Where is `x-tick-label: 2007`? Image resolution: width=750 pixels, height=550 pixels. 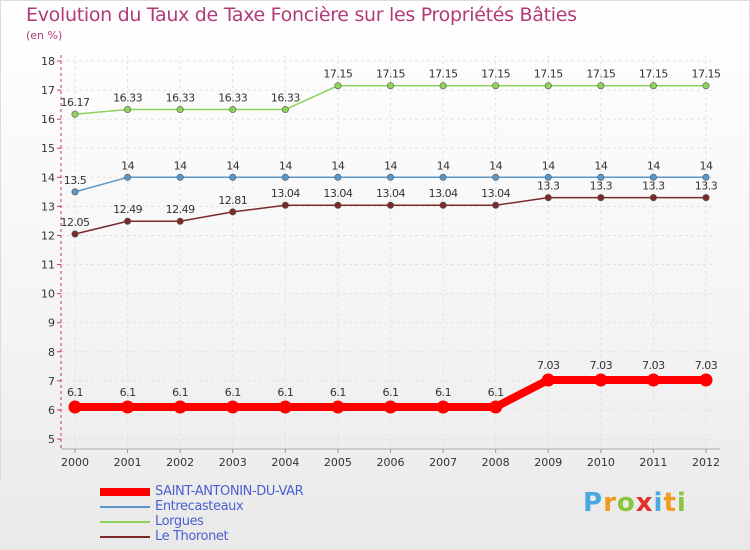 x-tick-label: 2007 is located at coordinates (443, 462).